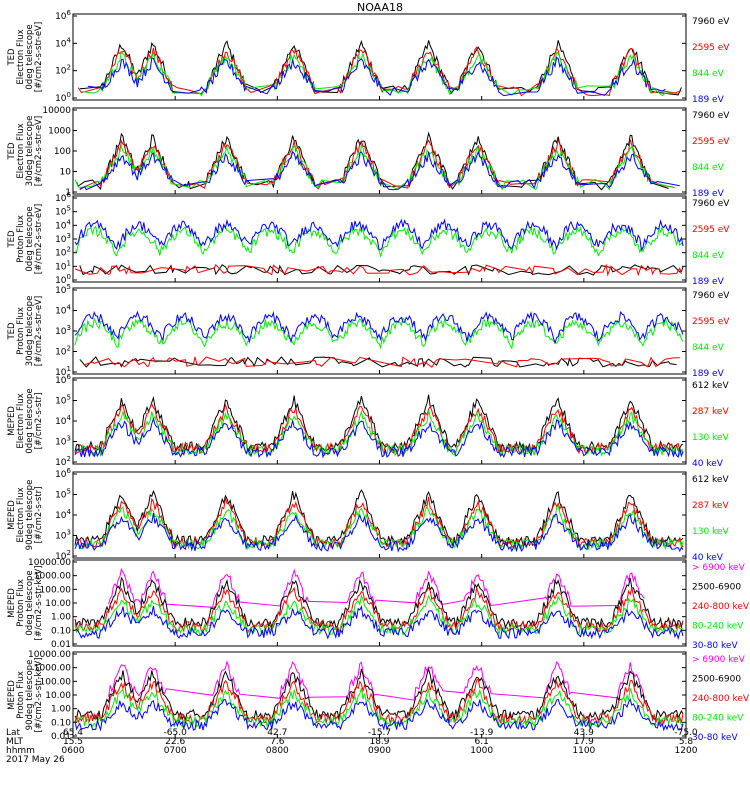 The height and width of the screenshot is (800, 750). What do you see at coordinates (21, 420) in the screenshot?
I see `y-axis-label: Electron Flux` at bounding box center [21, 420].